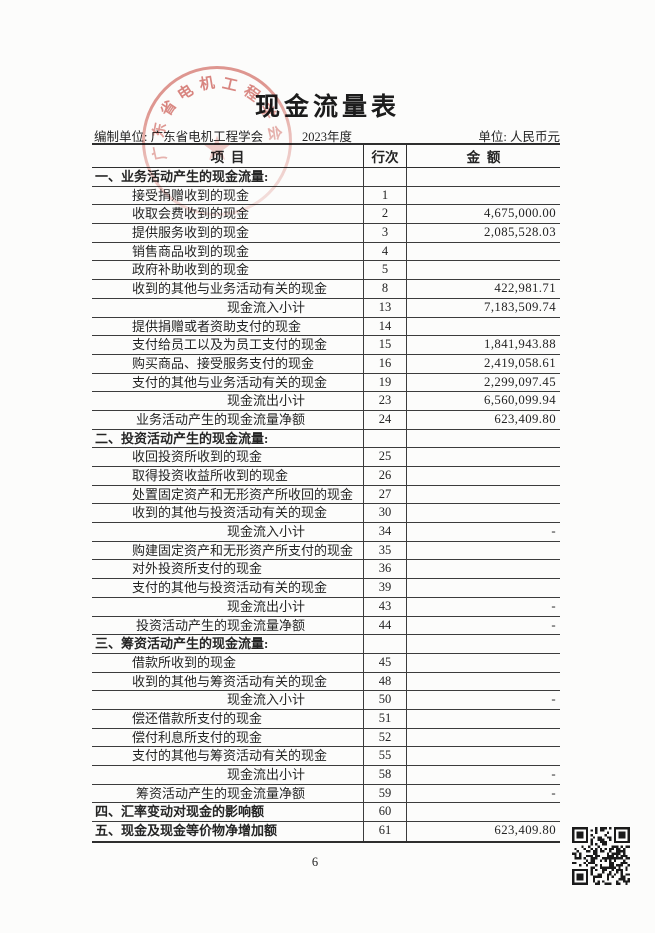  What do you see at coordinates (385, 457) in the screenshot?
I see `row-line-no: 25` at bounding box center [385, 457].